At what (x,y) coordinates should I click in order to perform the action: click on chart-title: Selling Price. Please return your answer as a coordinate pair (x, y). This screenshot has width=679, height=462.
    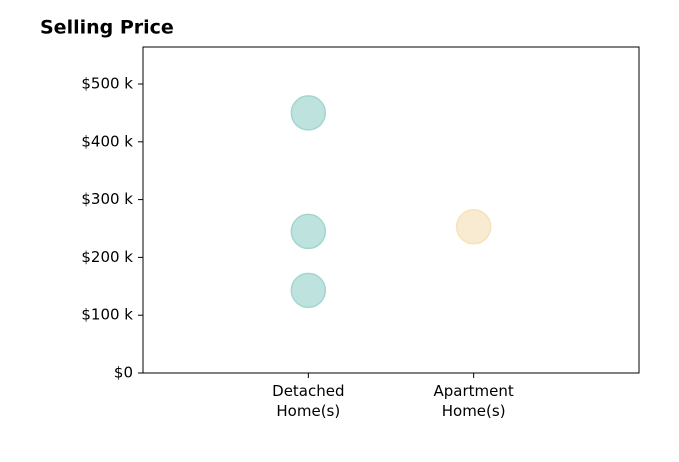
    Looking at the image, I should click on (107, 28).